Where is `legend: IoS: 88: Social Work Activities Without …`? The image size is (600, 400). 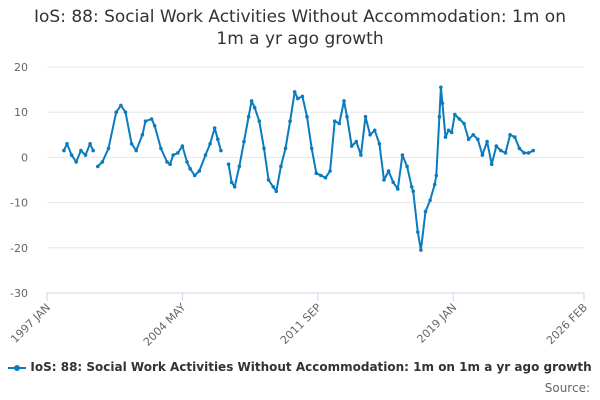 legend: IoS: 88: Social Work Activities Without … is located at coordinates (300, 367).